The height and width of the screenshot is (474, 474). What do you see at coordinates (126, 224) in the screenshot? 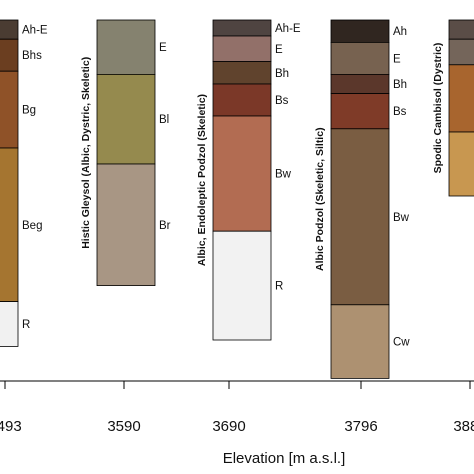
I see `horizon-br` at bounding box center [126, 224].